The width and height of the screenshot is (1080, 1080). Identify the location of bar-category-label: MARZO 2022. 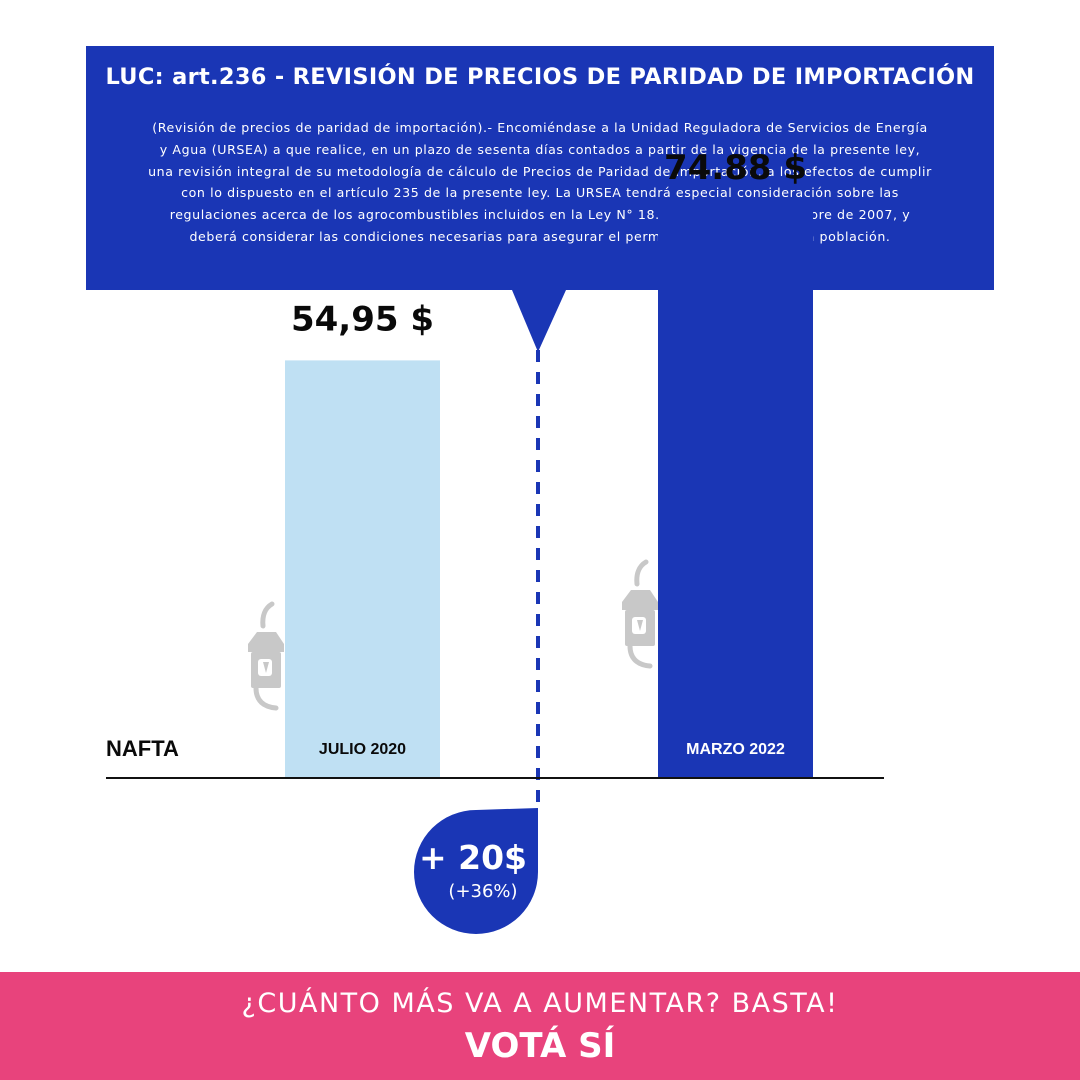
(735, 749).